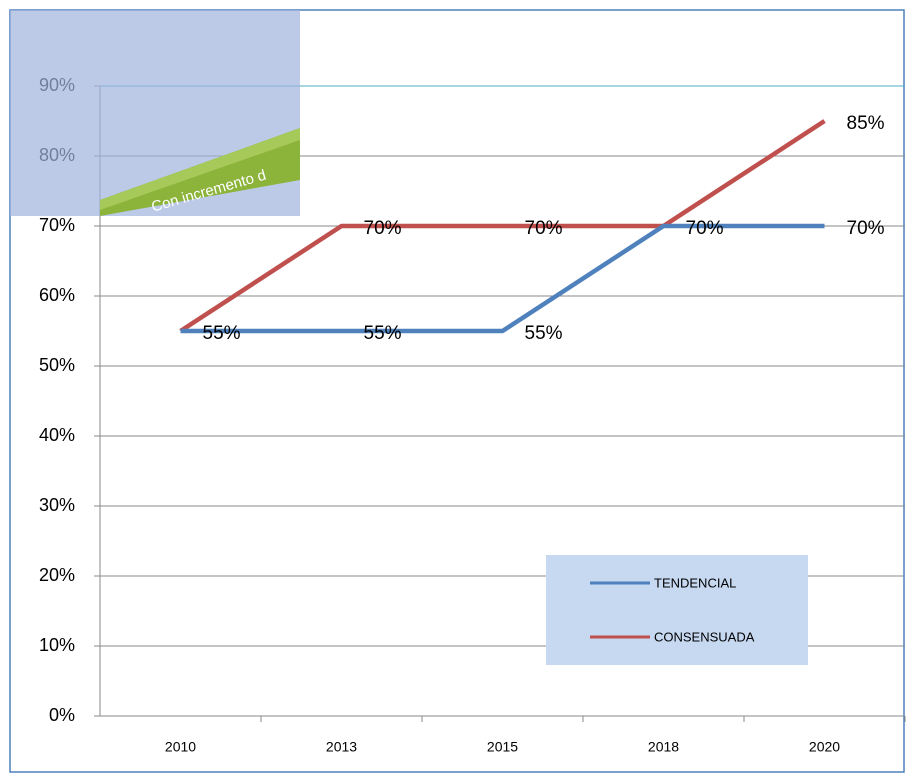  Describe the element at coordinates (62, 715) in the screenshot. I see `y-tick-label: 0%` at that location.